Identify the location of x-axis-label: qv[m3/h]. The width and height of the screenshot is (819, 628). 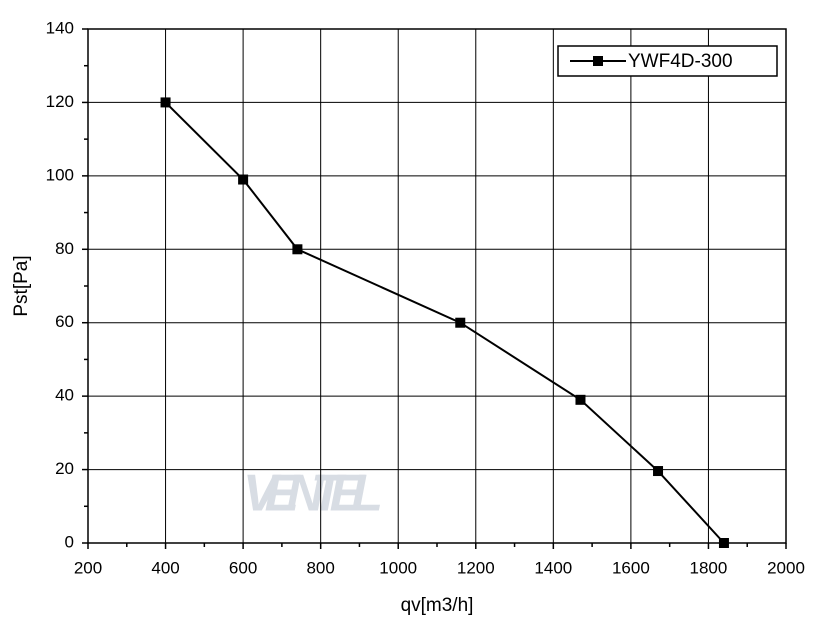
(437, 605).